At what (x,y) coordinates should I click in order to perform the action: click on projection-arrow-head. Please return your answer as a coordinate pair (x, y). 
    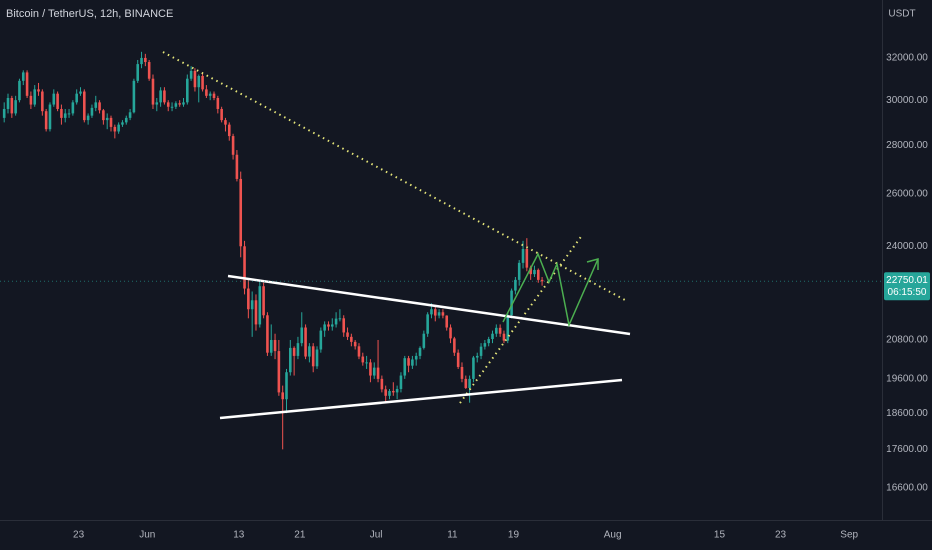
    Looking at the image, I should click on (592, 264).